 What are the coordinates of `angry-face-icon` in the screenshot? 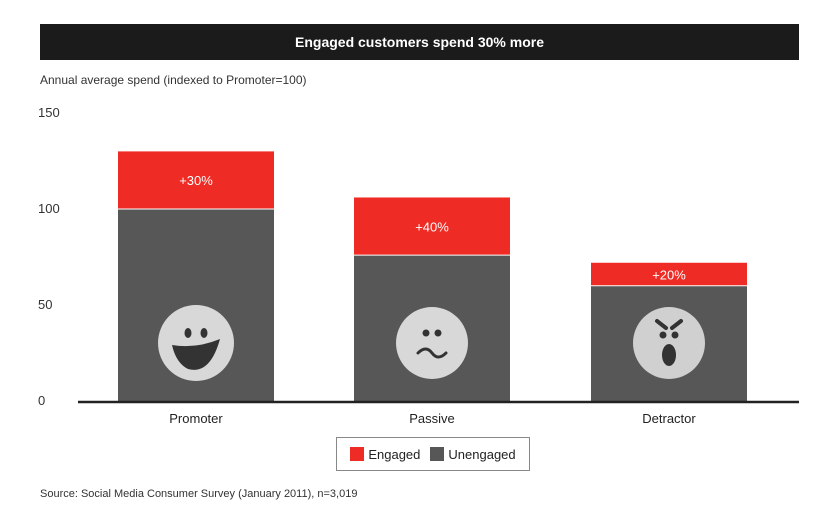 It's located at (669, 343).